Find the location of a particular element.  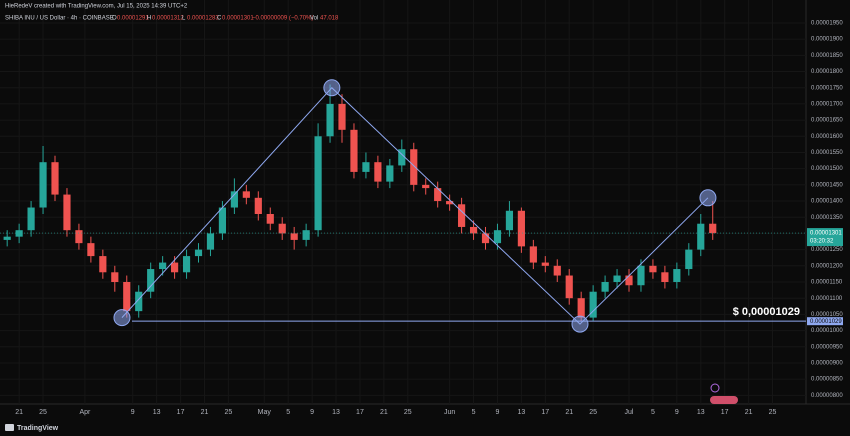

x-tick-label: Jun is located at coordinates (449, 412).